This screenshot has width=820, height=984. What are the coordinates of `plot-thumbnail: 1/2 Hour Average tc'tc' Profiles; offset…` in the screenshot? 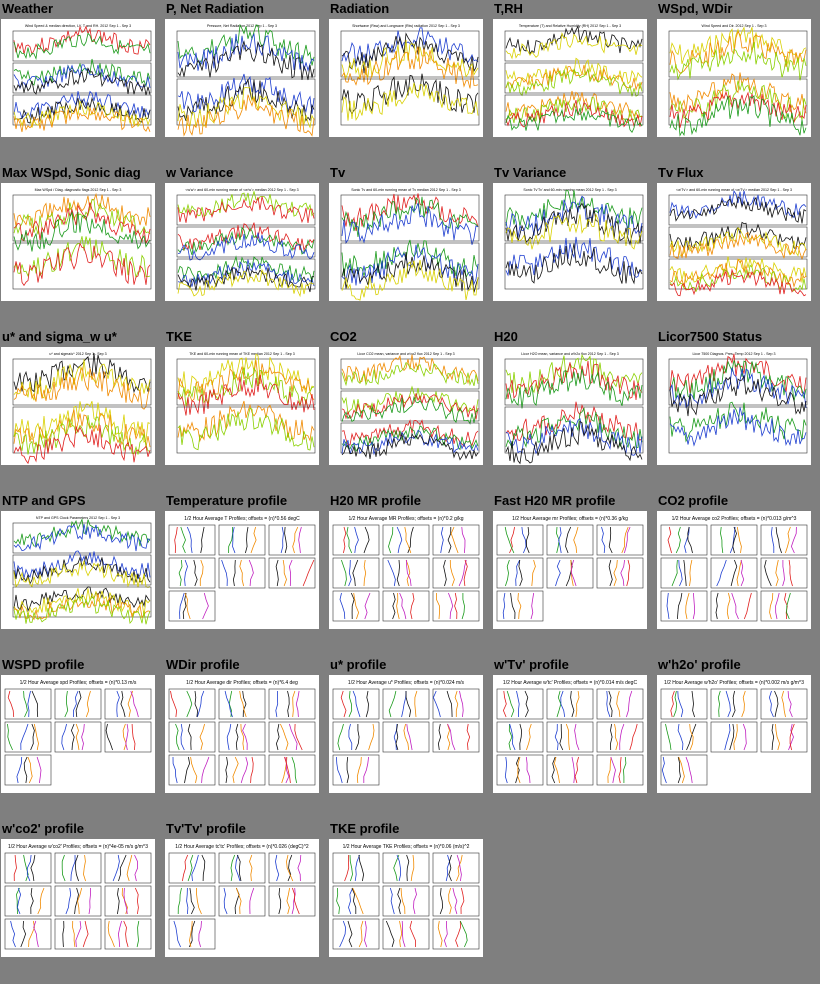 It's located at (242, 898).